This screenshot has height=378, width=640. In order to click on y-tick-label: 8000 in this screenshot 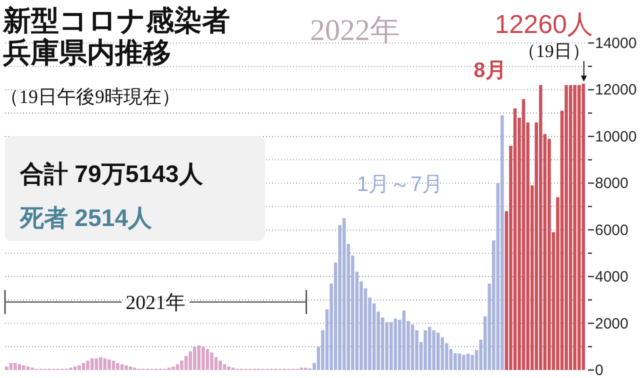, I will do `click(611, 183)`.